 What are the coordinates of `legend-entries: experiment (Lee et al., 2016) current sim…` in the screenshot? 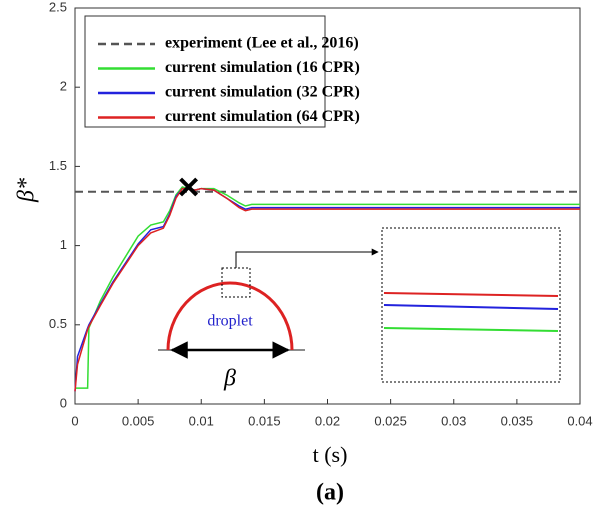 It's located at (229, 80).